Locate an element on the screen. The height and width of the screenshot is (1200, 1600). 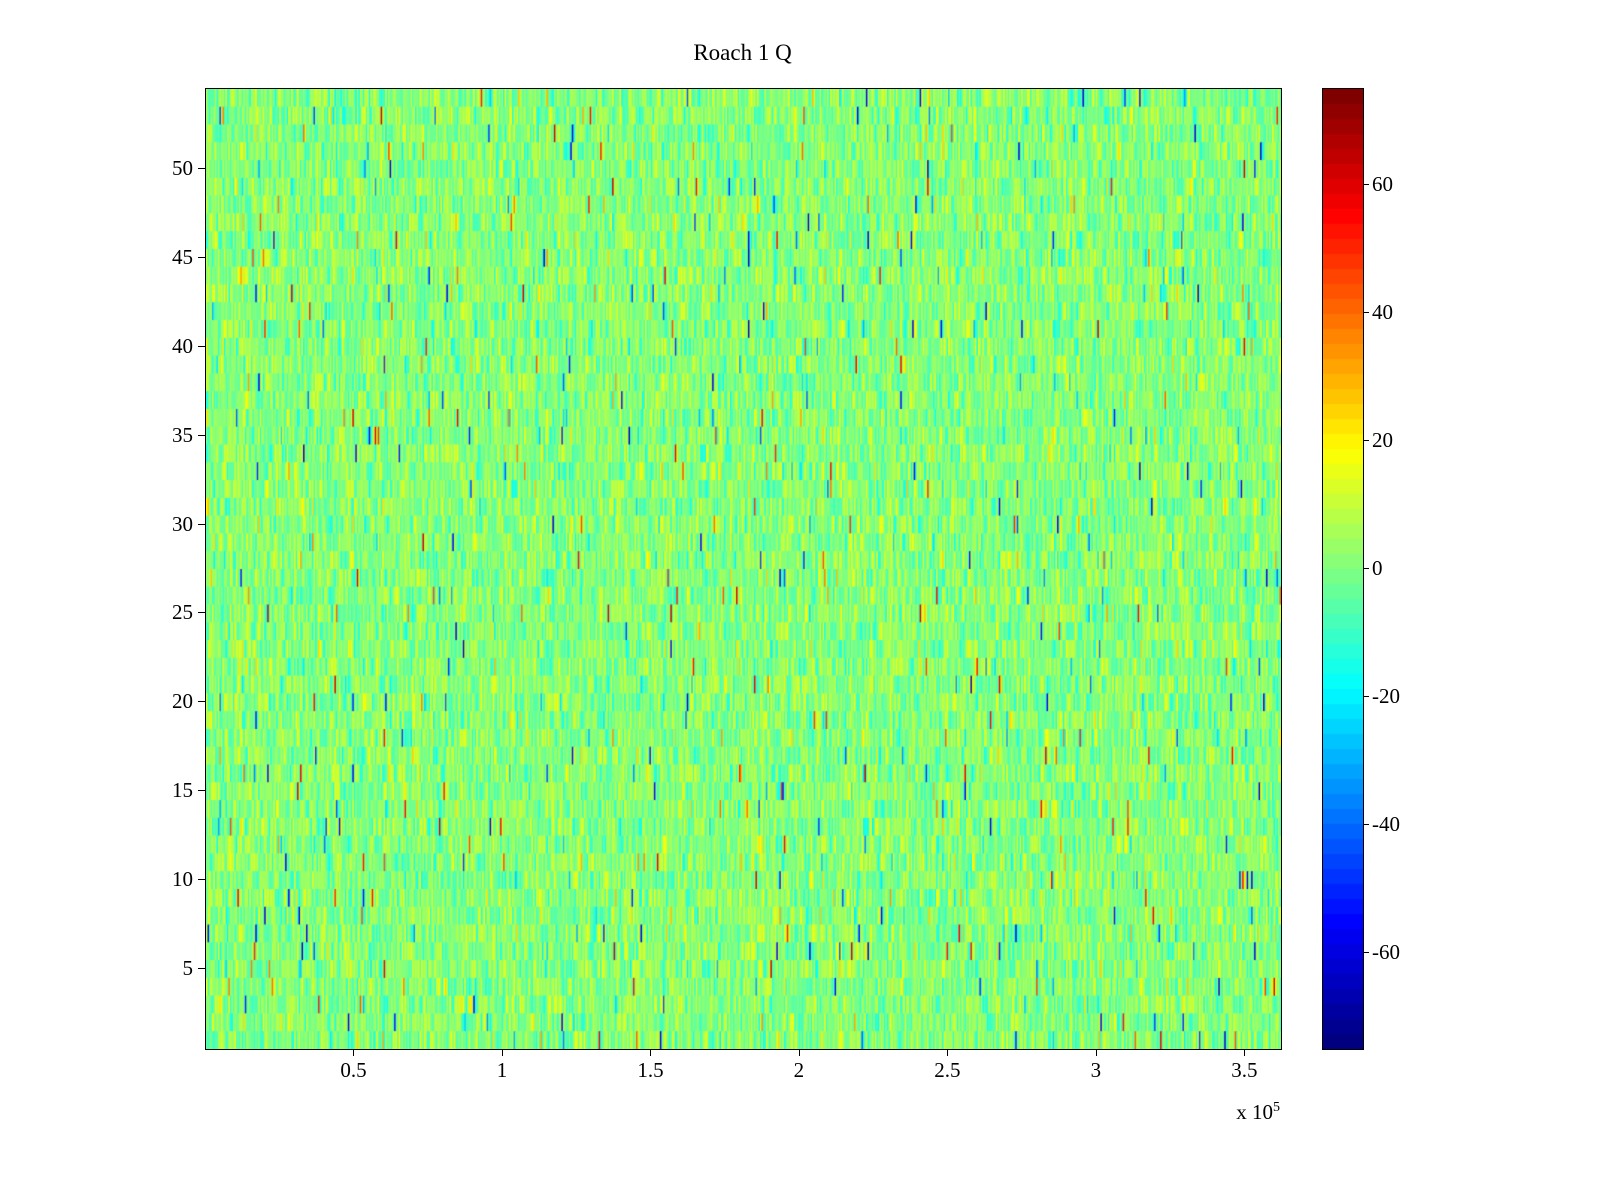
y-tick-label: 15 is located at coordinates (182, 790).